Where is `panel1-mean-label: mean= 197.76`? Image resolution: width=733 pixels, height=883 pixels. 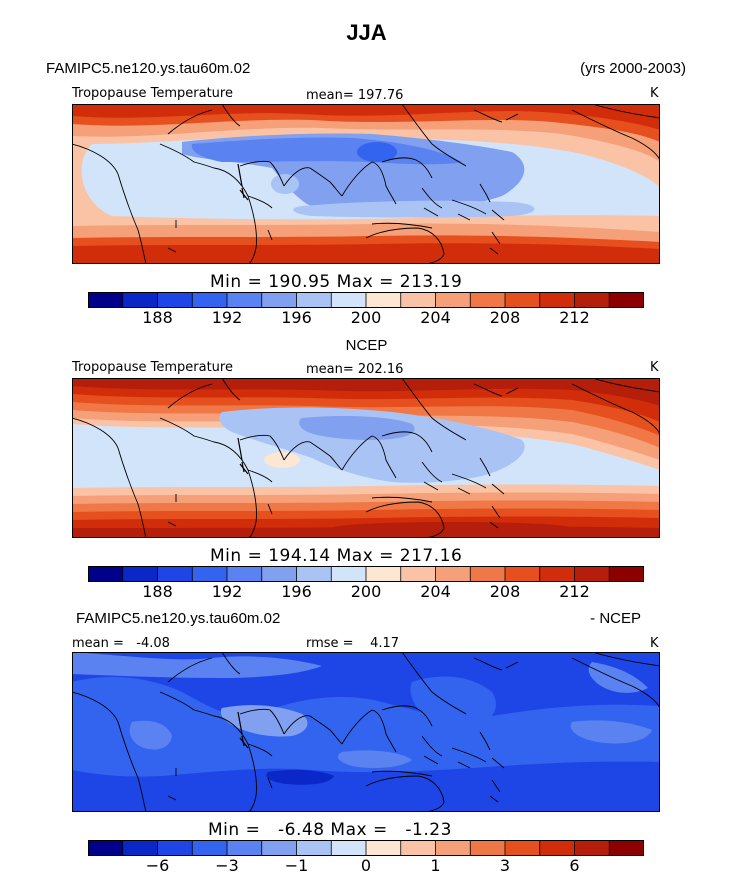
panel1-mean-label: mean= 197.76 is located at coordinates (355, 95).